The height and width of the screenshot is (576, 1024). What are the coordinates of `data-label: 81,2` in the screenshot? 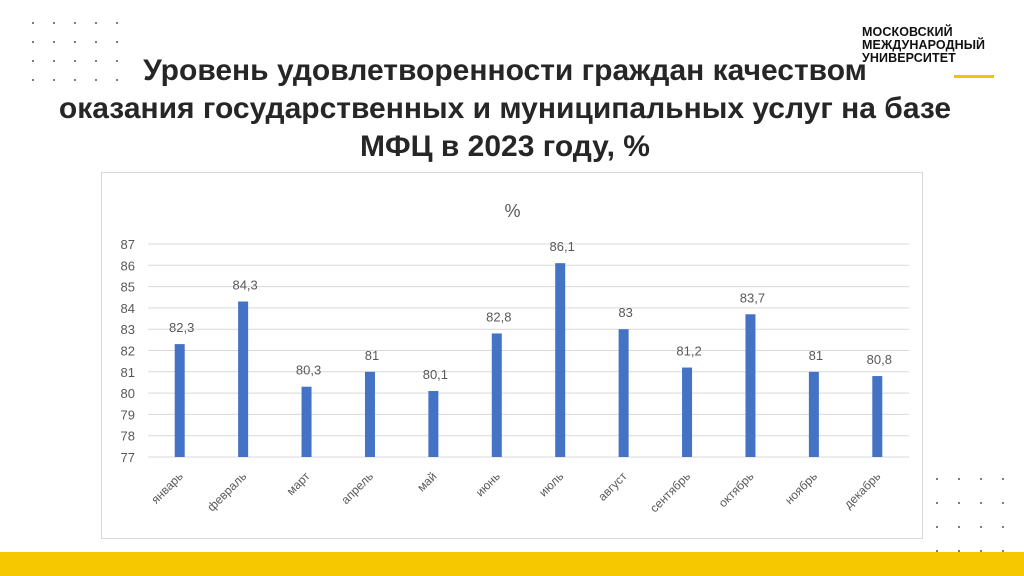 It's located at (688, 351).